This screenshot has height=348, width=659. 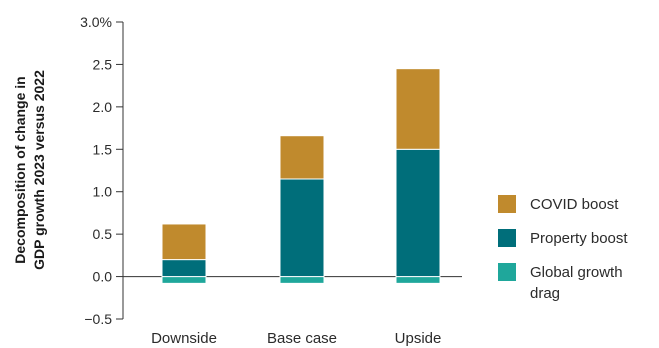 I want to click on x-tick-label: Base case, so click(x=302, y=338).